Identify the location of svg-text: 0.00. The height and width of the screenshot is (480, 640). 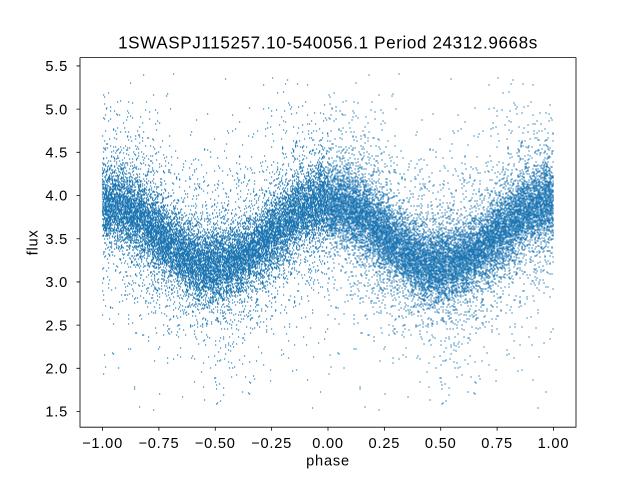
(328, 444).